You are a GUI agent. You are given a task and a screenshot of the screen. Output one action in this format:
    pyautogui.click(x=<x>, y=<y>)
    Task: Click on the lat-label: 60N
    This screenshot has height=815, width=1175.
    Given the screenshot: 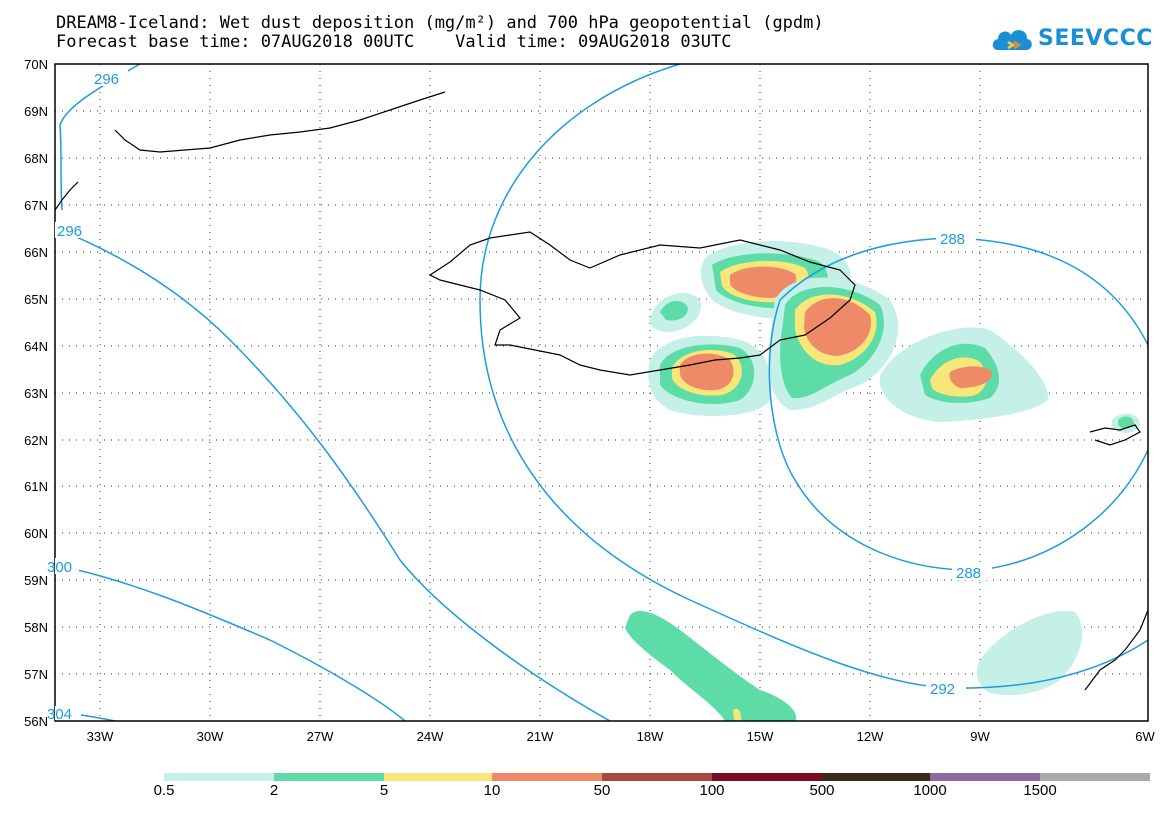 What is the action you would take?
    pyautogui.click(x=36, y=533)
    